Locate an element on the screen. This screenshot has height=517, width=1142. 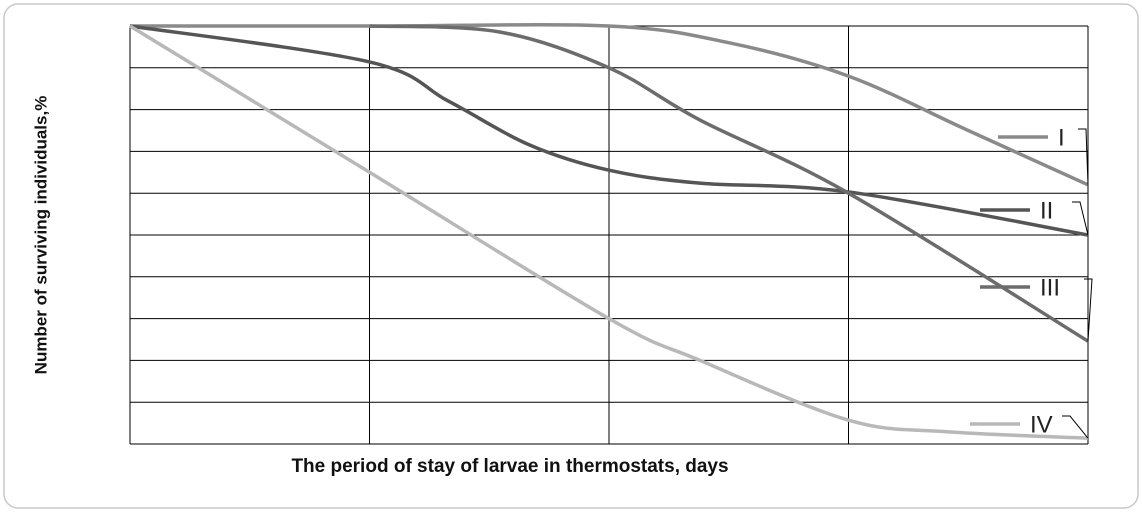
legend-label: I is located at coordinates (1061, 137).